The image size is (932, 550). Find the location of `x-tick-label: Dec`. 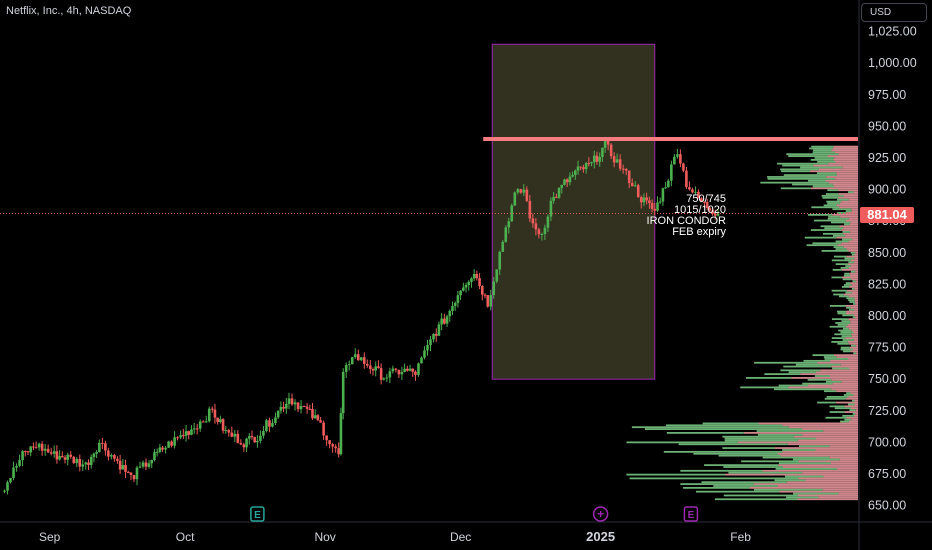

x-tick-label: Dec is located at coordinates (460, 537).